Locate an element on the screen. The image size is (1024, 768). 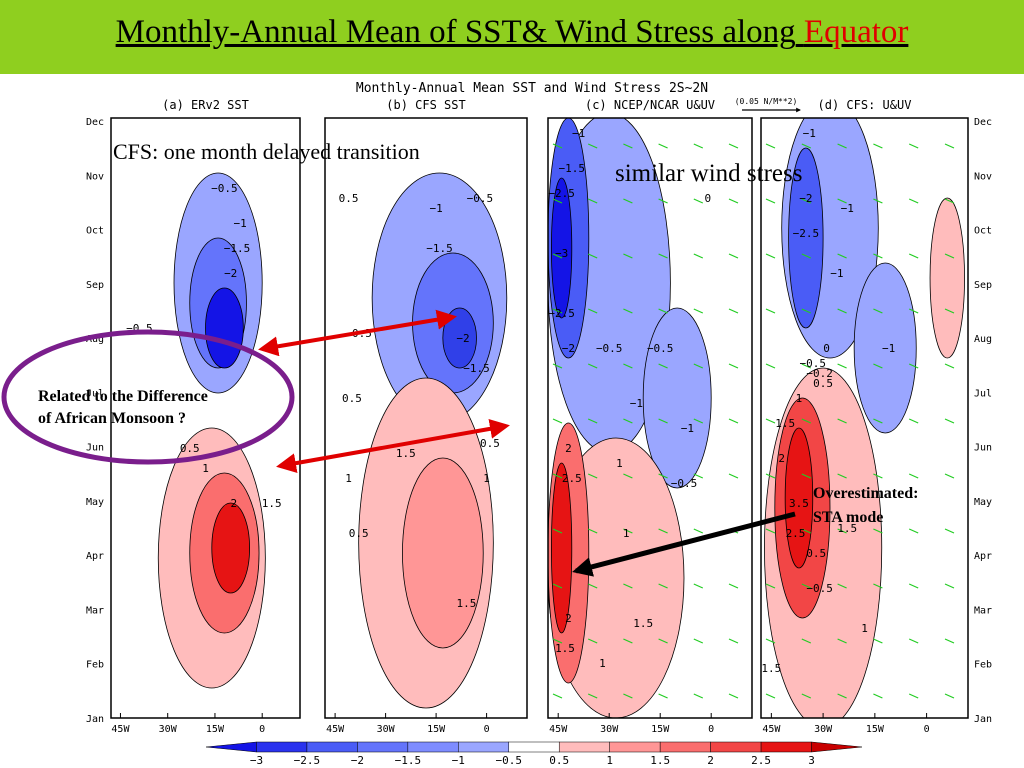
transition-arrow-upper is located at coordinates (357, 333).